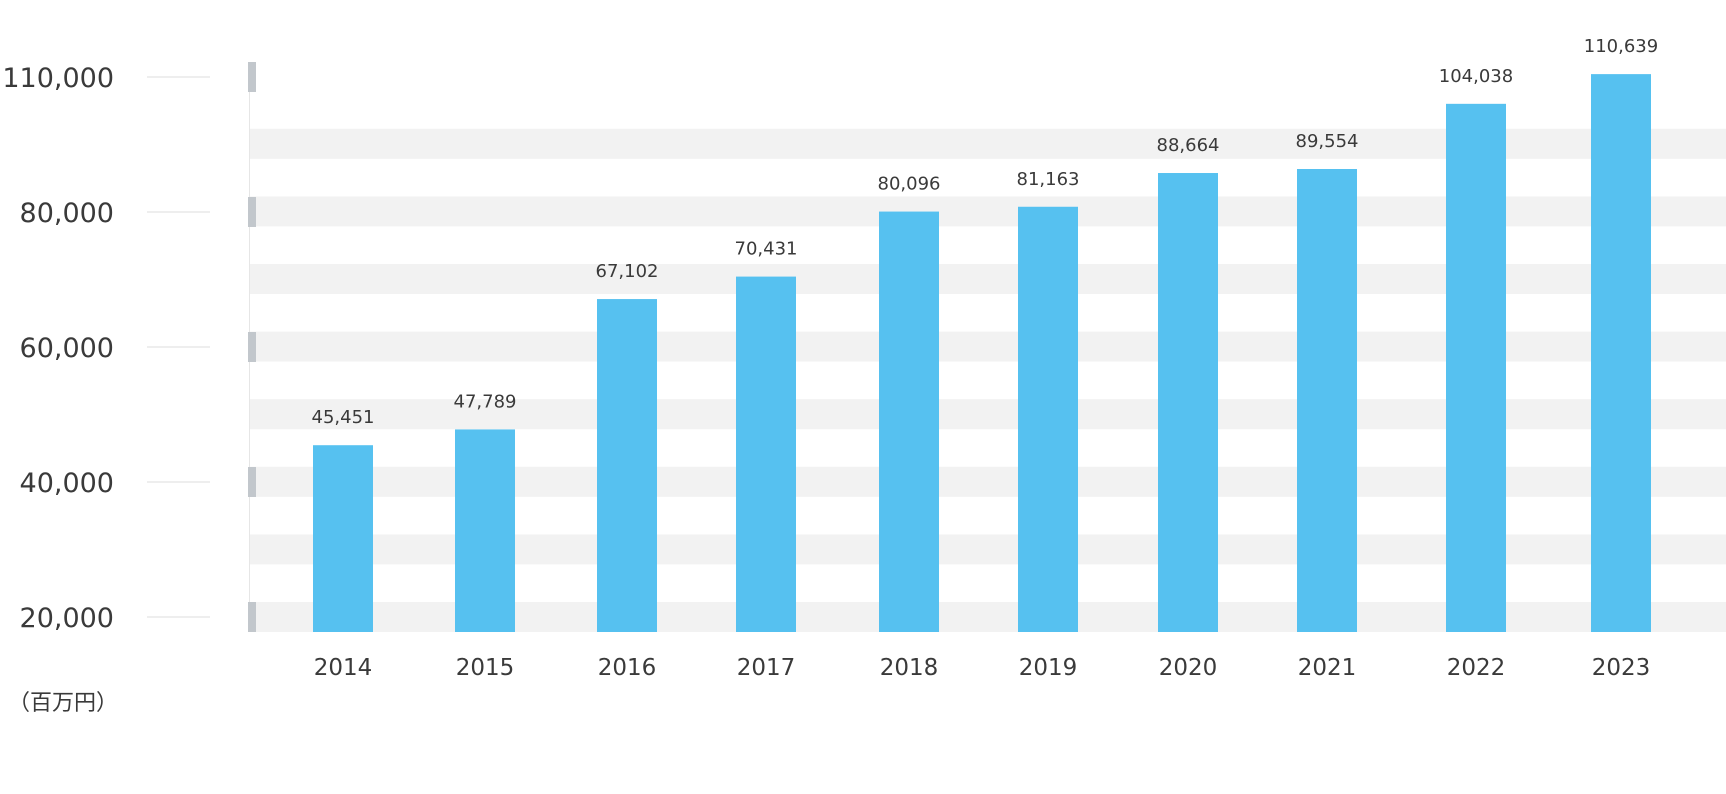 The image size is (1726, 794). What do you see at coordinates (1476, 668) in the screenshot?
I see `x-tick-label-2022: 2022` at bounding box center [1476, 668].